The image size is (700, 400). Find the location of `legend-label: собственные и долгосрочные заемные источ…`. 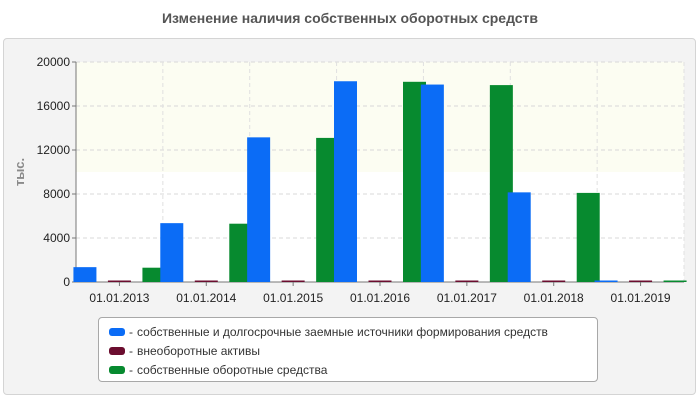

legend-label: собственные и долгосрочные заемные источ… is located at coordinates (342, 331).